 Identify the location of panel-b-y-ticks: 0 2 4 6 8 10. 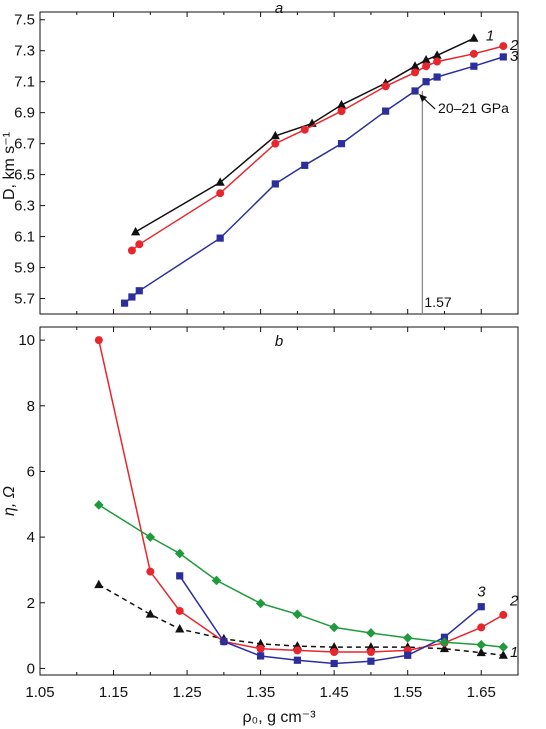
(31, 504).